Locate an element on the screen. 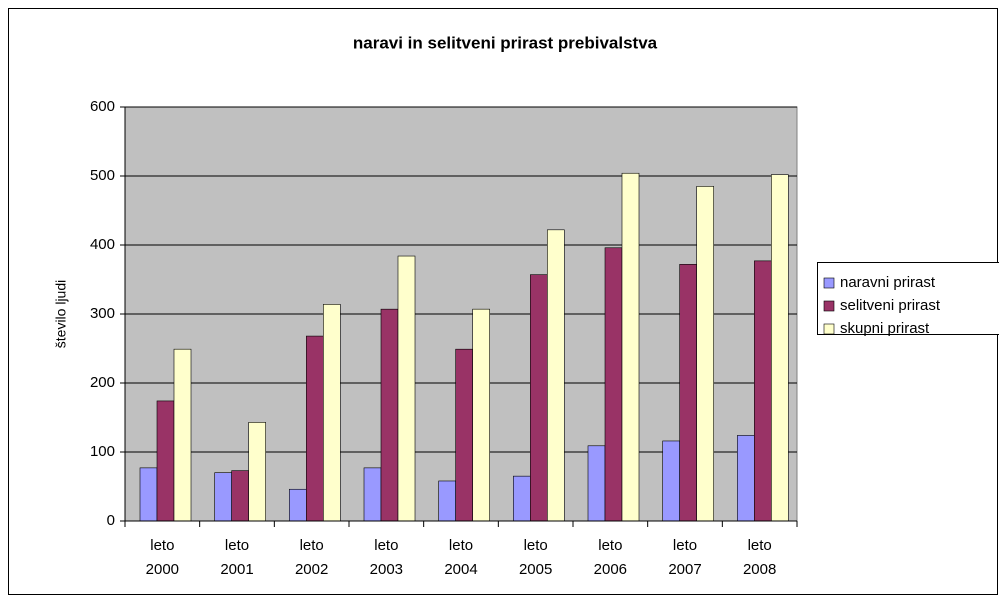  legend-label: selitveni prirast is located at coordinates (890, 305).